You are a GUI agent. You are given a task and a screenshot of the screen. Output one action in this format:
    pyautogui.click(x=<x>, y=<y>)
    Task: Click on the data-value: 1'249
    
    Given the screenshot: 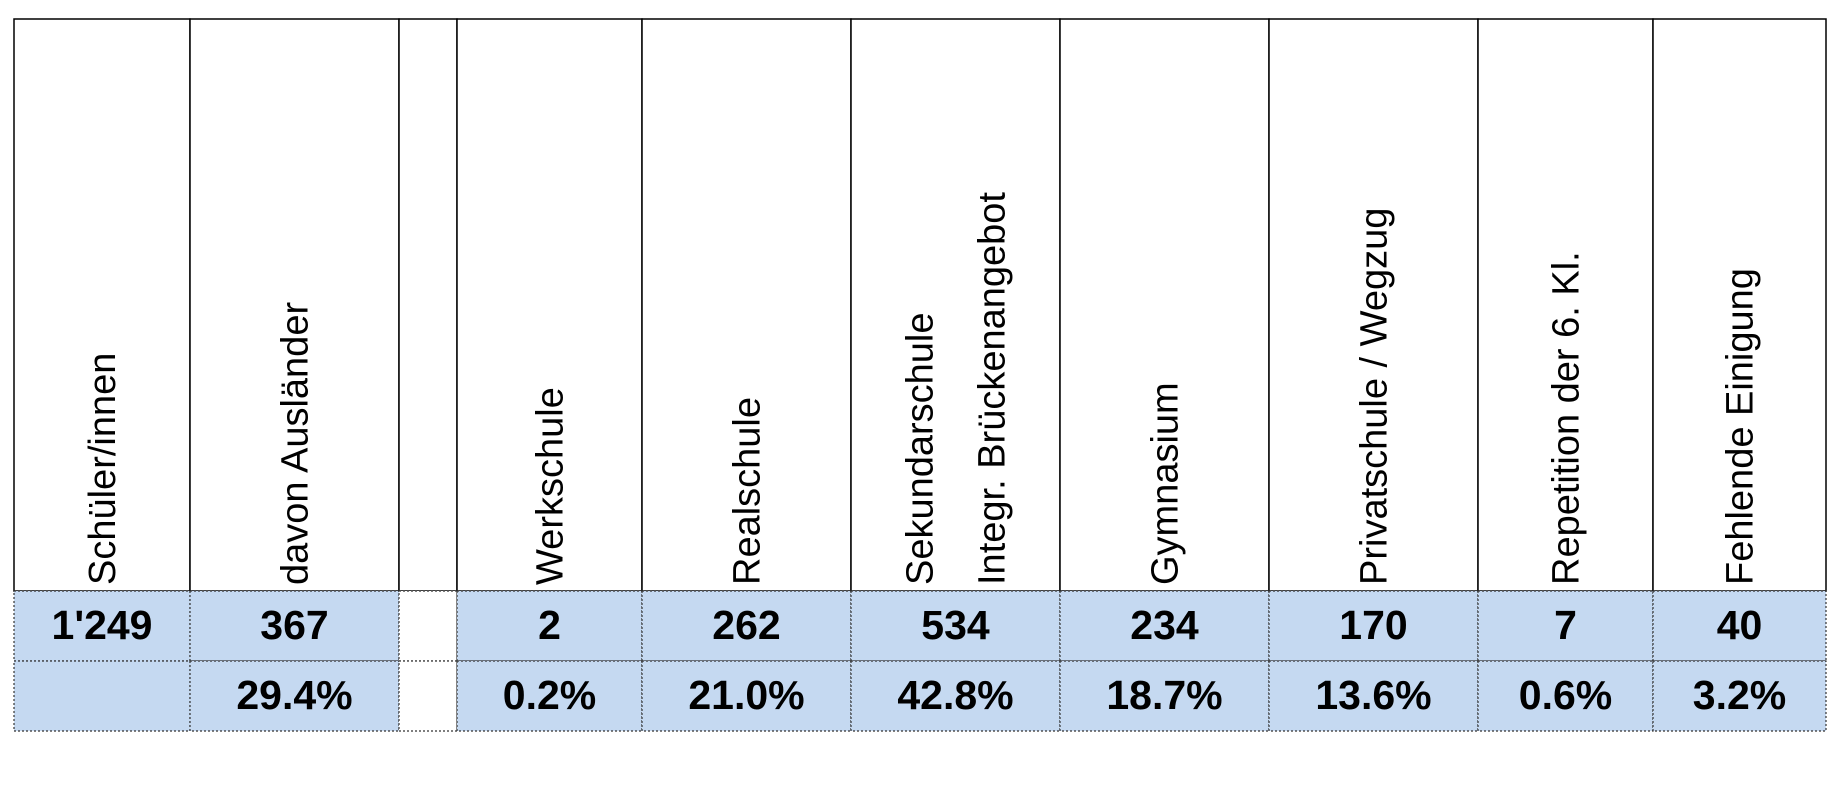 What is the action you would take?
    pyautogui.click(x=102, y=625)
    